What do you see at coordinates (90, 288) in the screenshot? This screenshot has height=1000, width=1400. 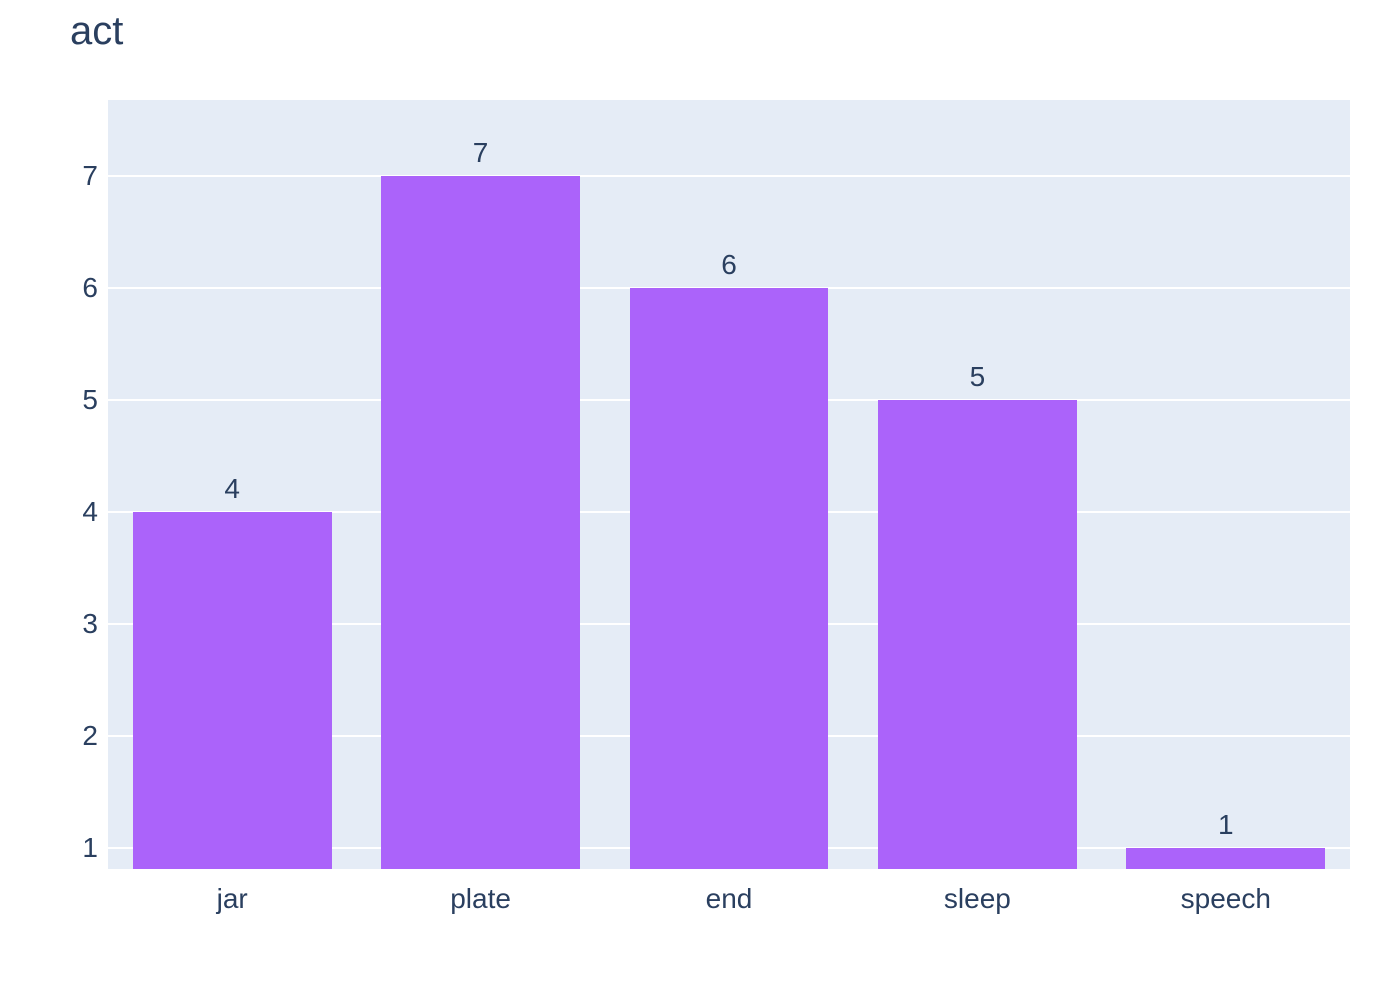 I see `y-tick-label: 6` at bounding box center [90, 288].